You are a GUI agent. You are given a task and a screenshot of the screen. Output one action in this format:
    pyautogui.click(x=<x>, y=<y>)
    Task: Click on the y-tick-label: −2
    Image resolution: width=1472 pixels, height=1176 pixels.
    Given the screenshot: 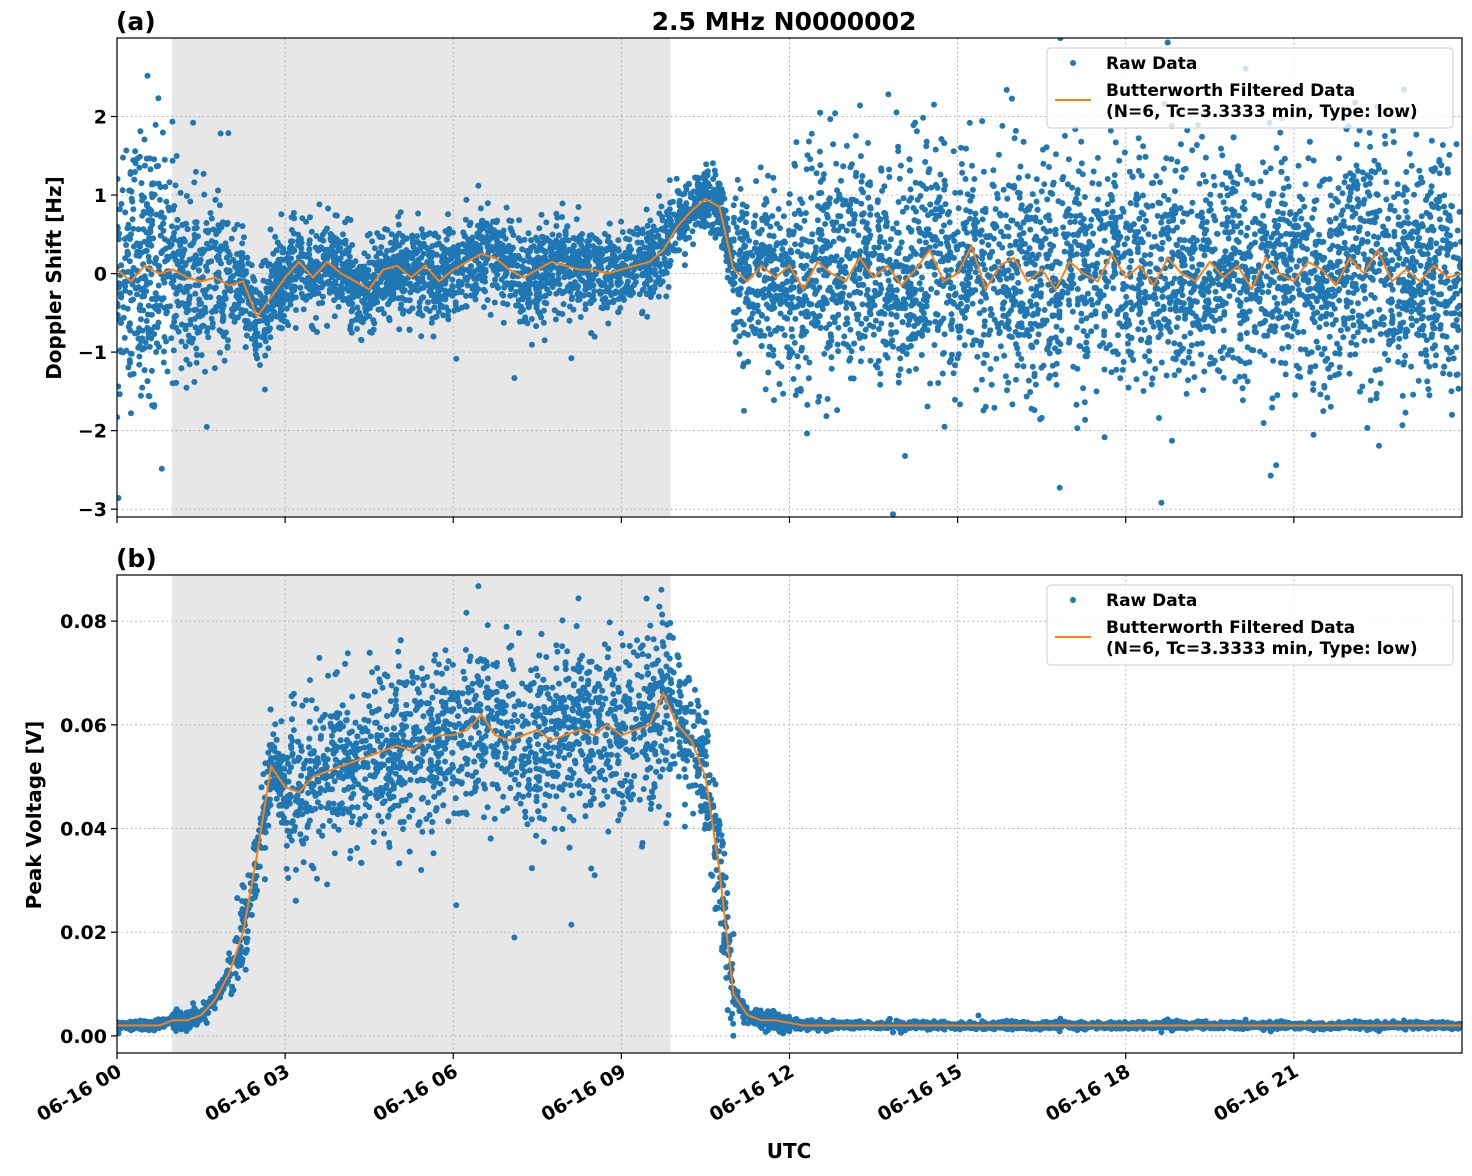 What is the action you would take?
    pyautogui.click(x=92, y=432)
    